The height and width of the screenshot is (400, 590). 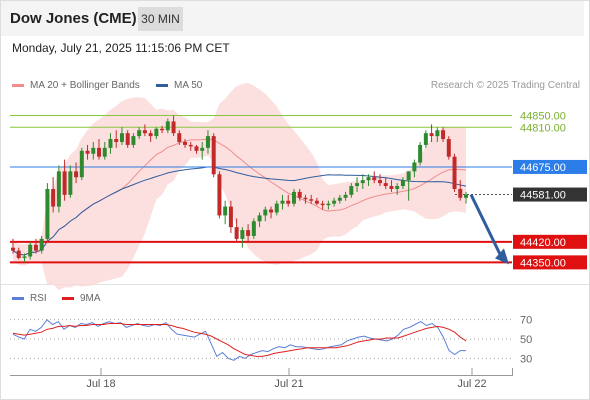 What do you see at coordinates (162, 85) in the screenshot?
I see `ma50-swatch` at bounding box center [162, 85].